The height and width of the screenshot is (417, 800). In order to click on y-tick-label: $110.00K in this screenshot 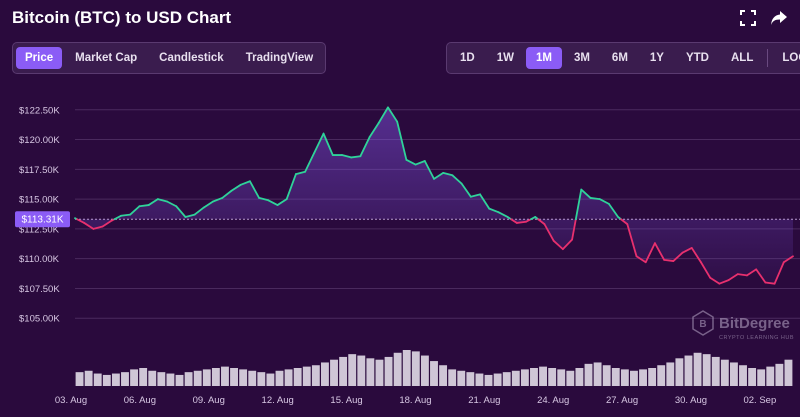, I will do `click(39, 259)`.